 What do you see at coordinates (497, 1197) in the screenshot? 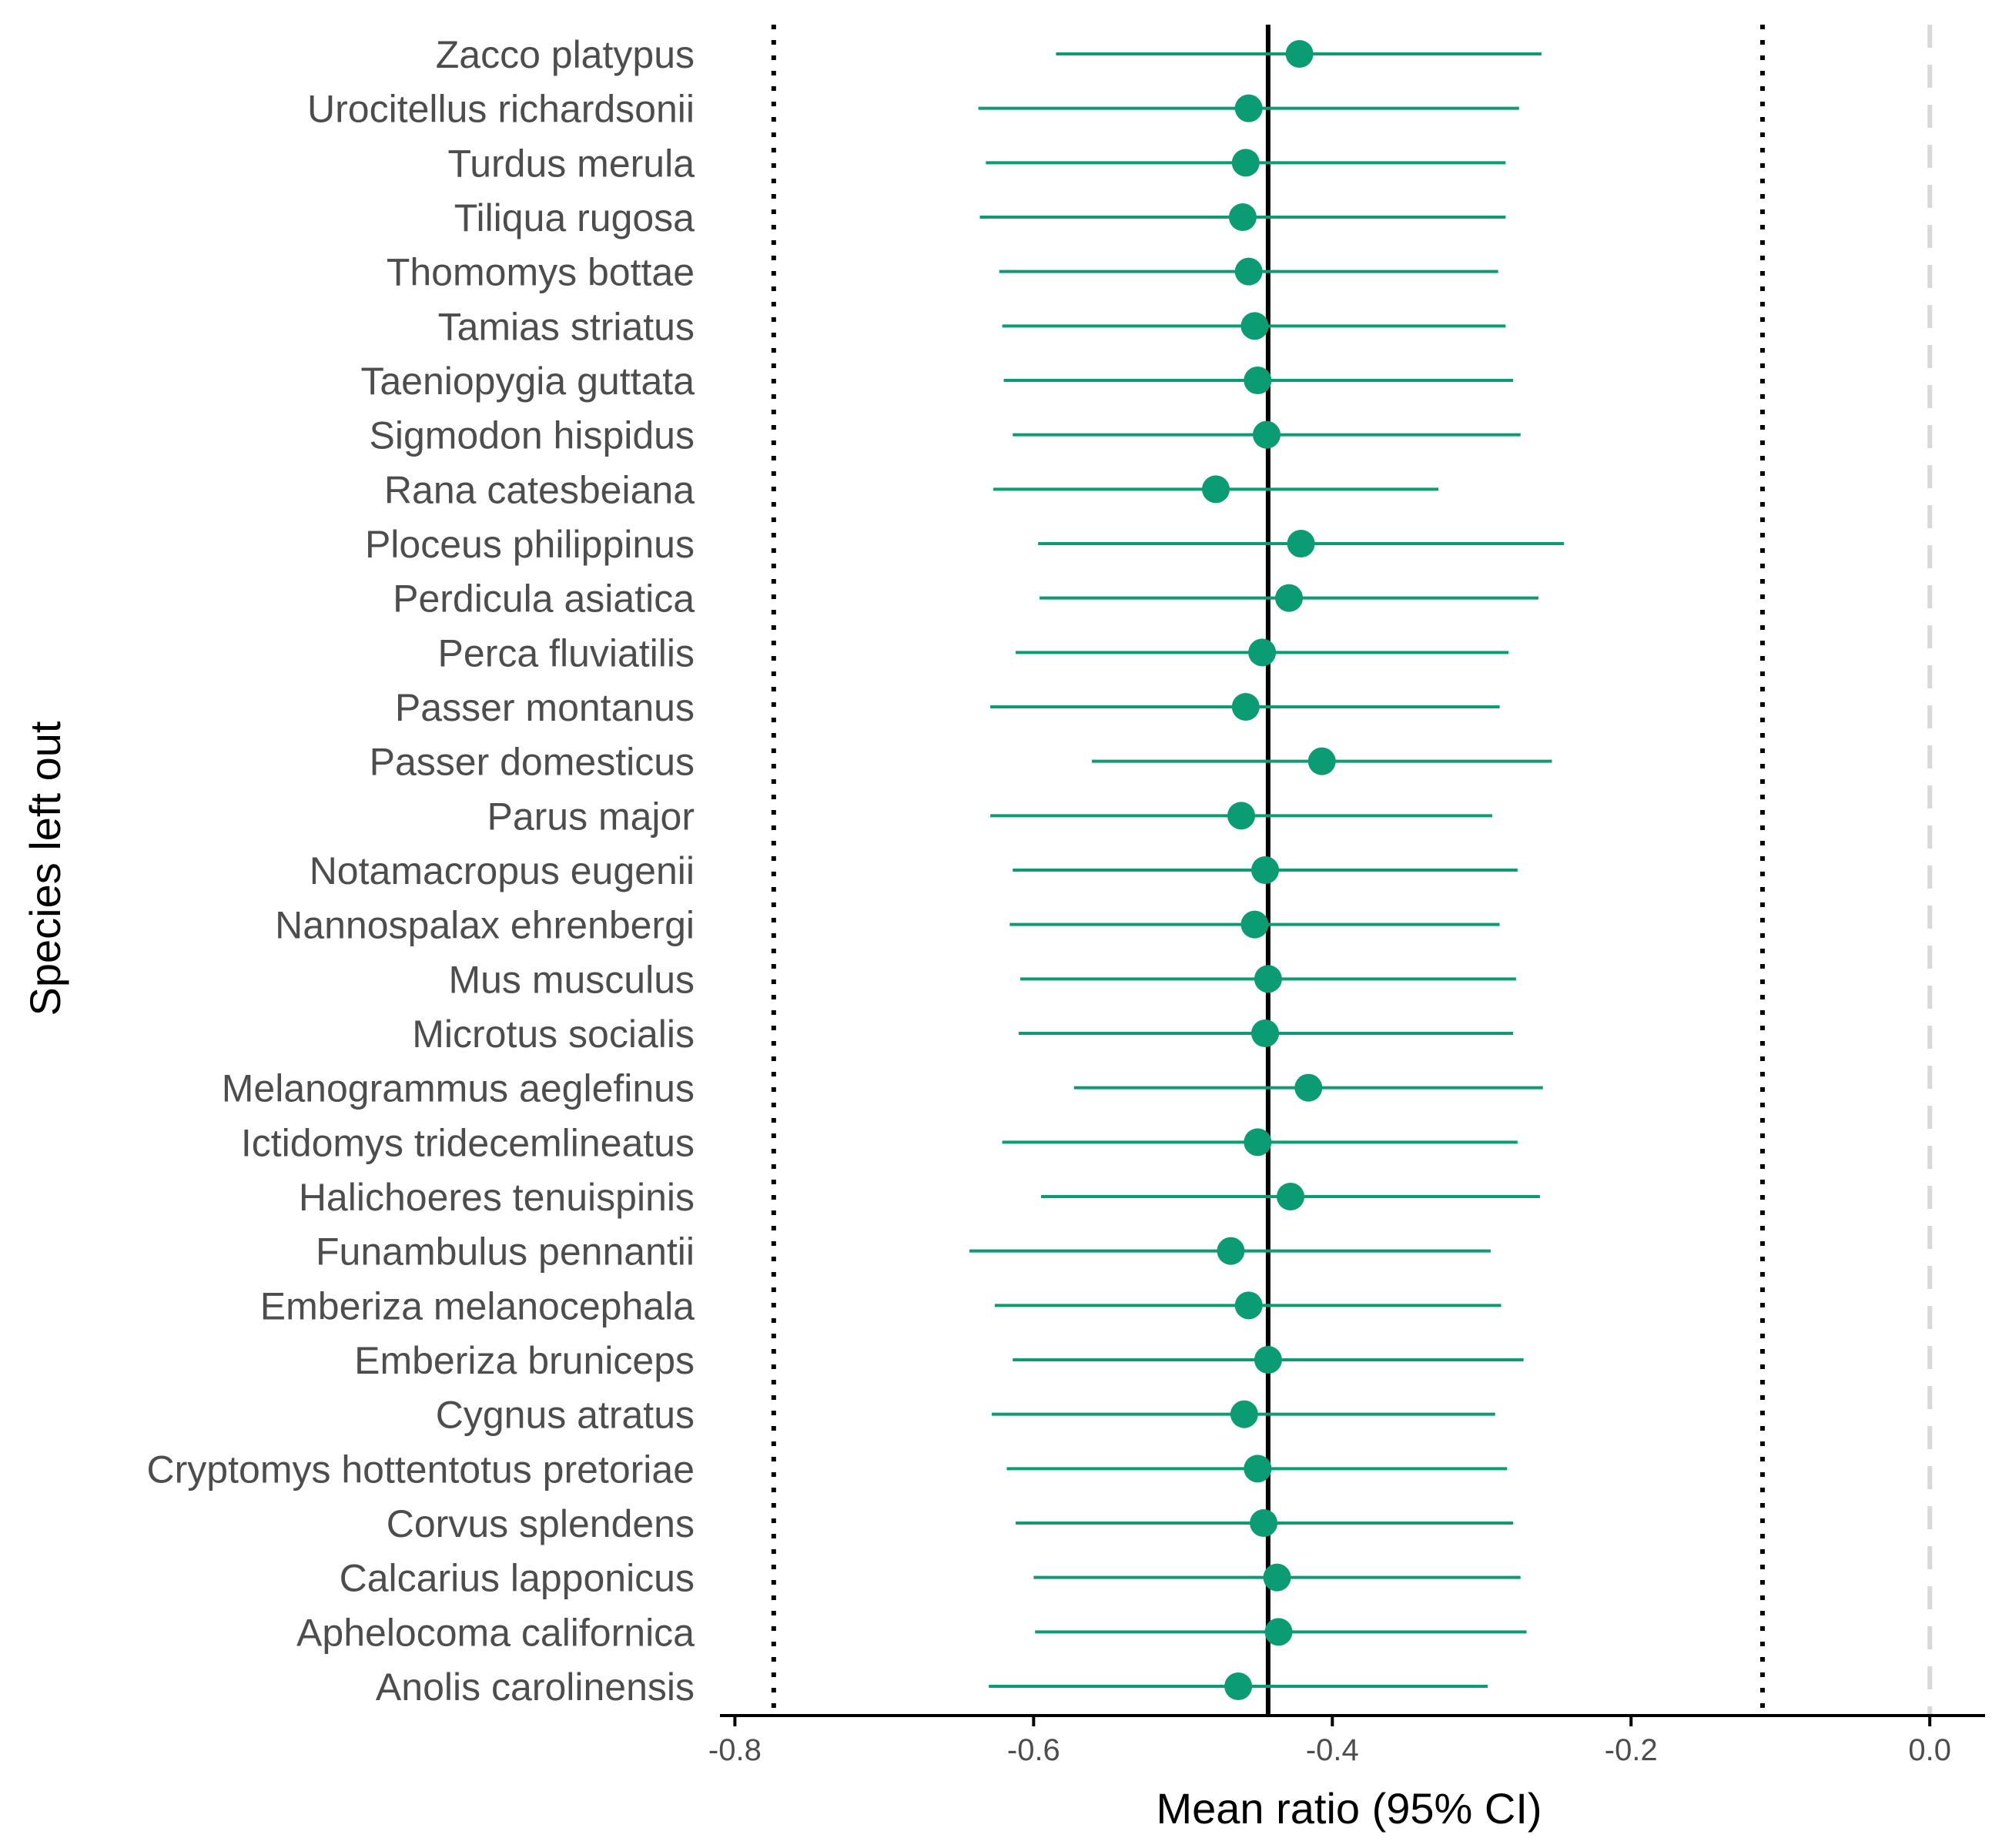
I see `y-tick-label: Halichoeres tenuispinis` at bounding box center [497, 1197].